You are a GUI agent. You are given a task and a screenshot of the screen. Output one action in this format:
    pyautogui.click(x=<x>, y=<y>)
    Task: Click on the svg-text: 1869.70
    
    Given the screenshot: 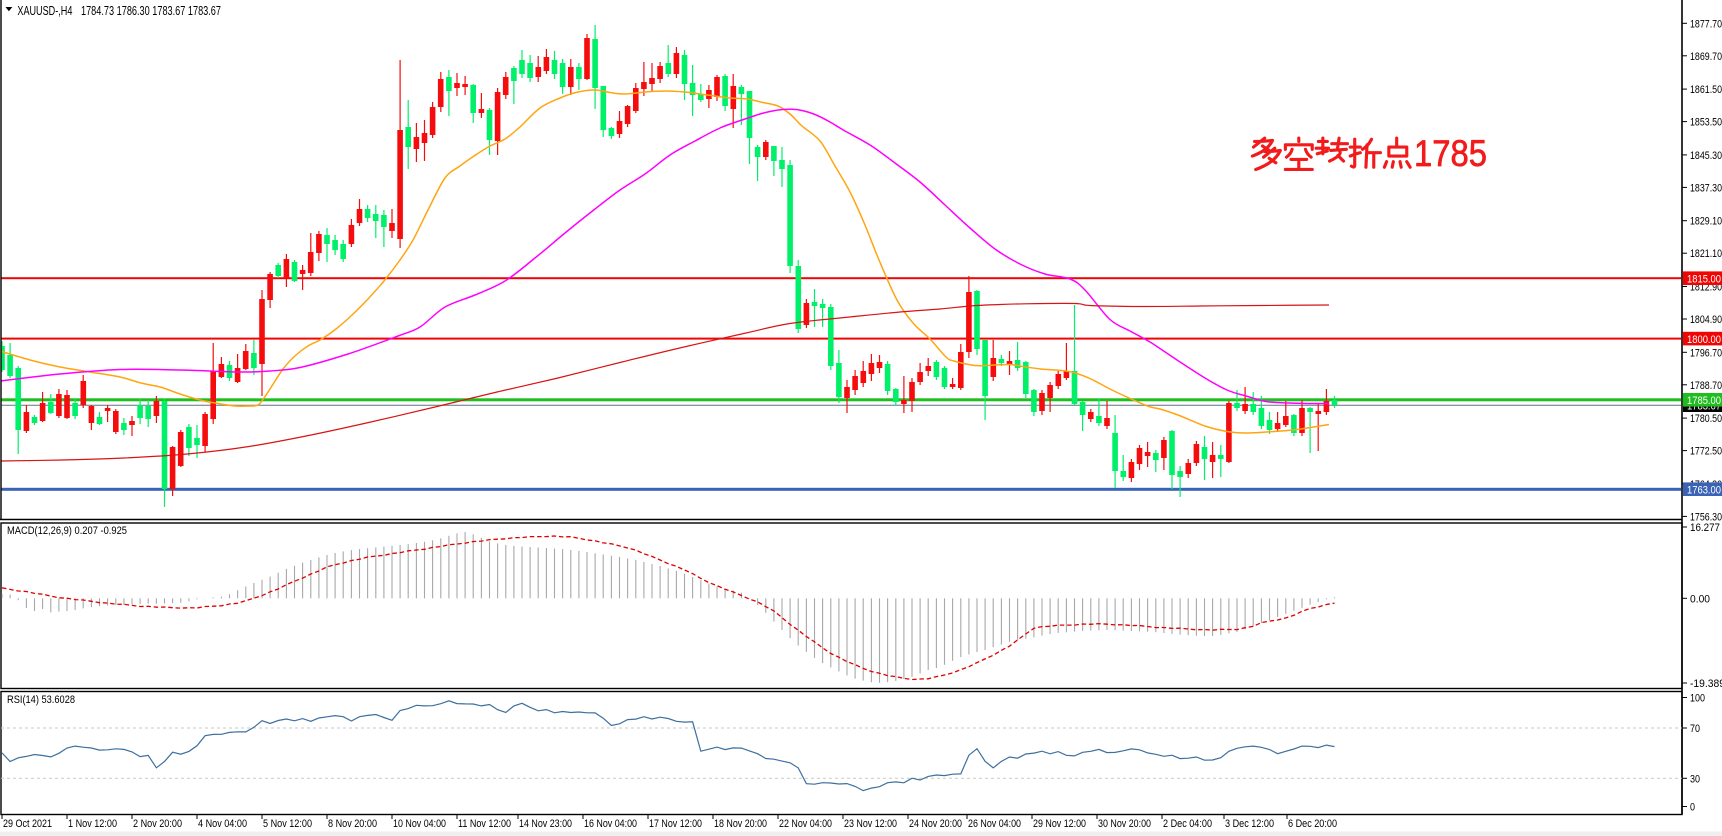 What is the action you would take?
    pyautogui.click(x=1706, y=57)
    